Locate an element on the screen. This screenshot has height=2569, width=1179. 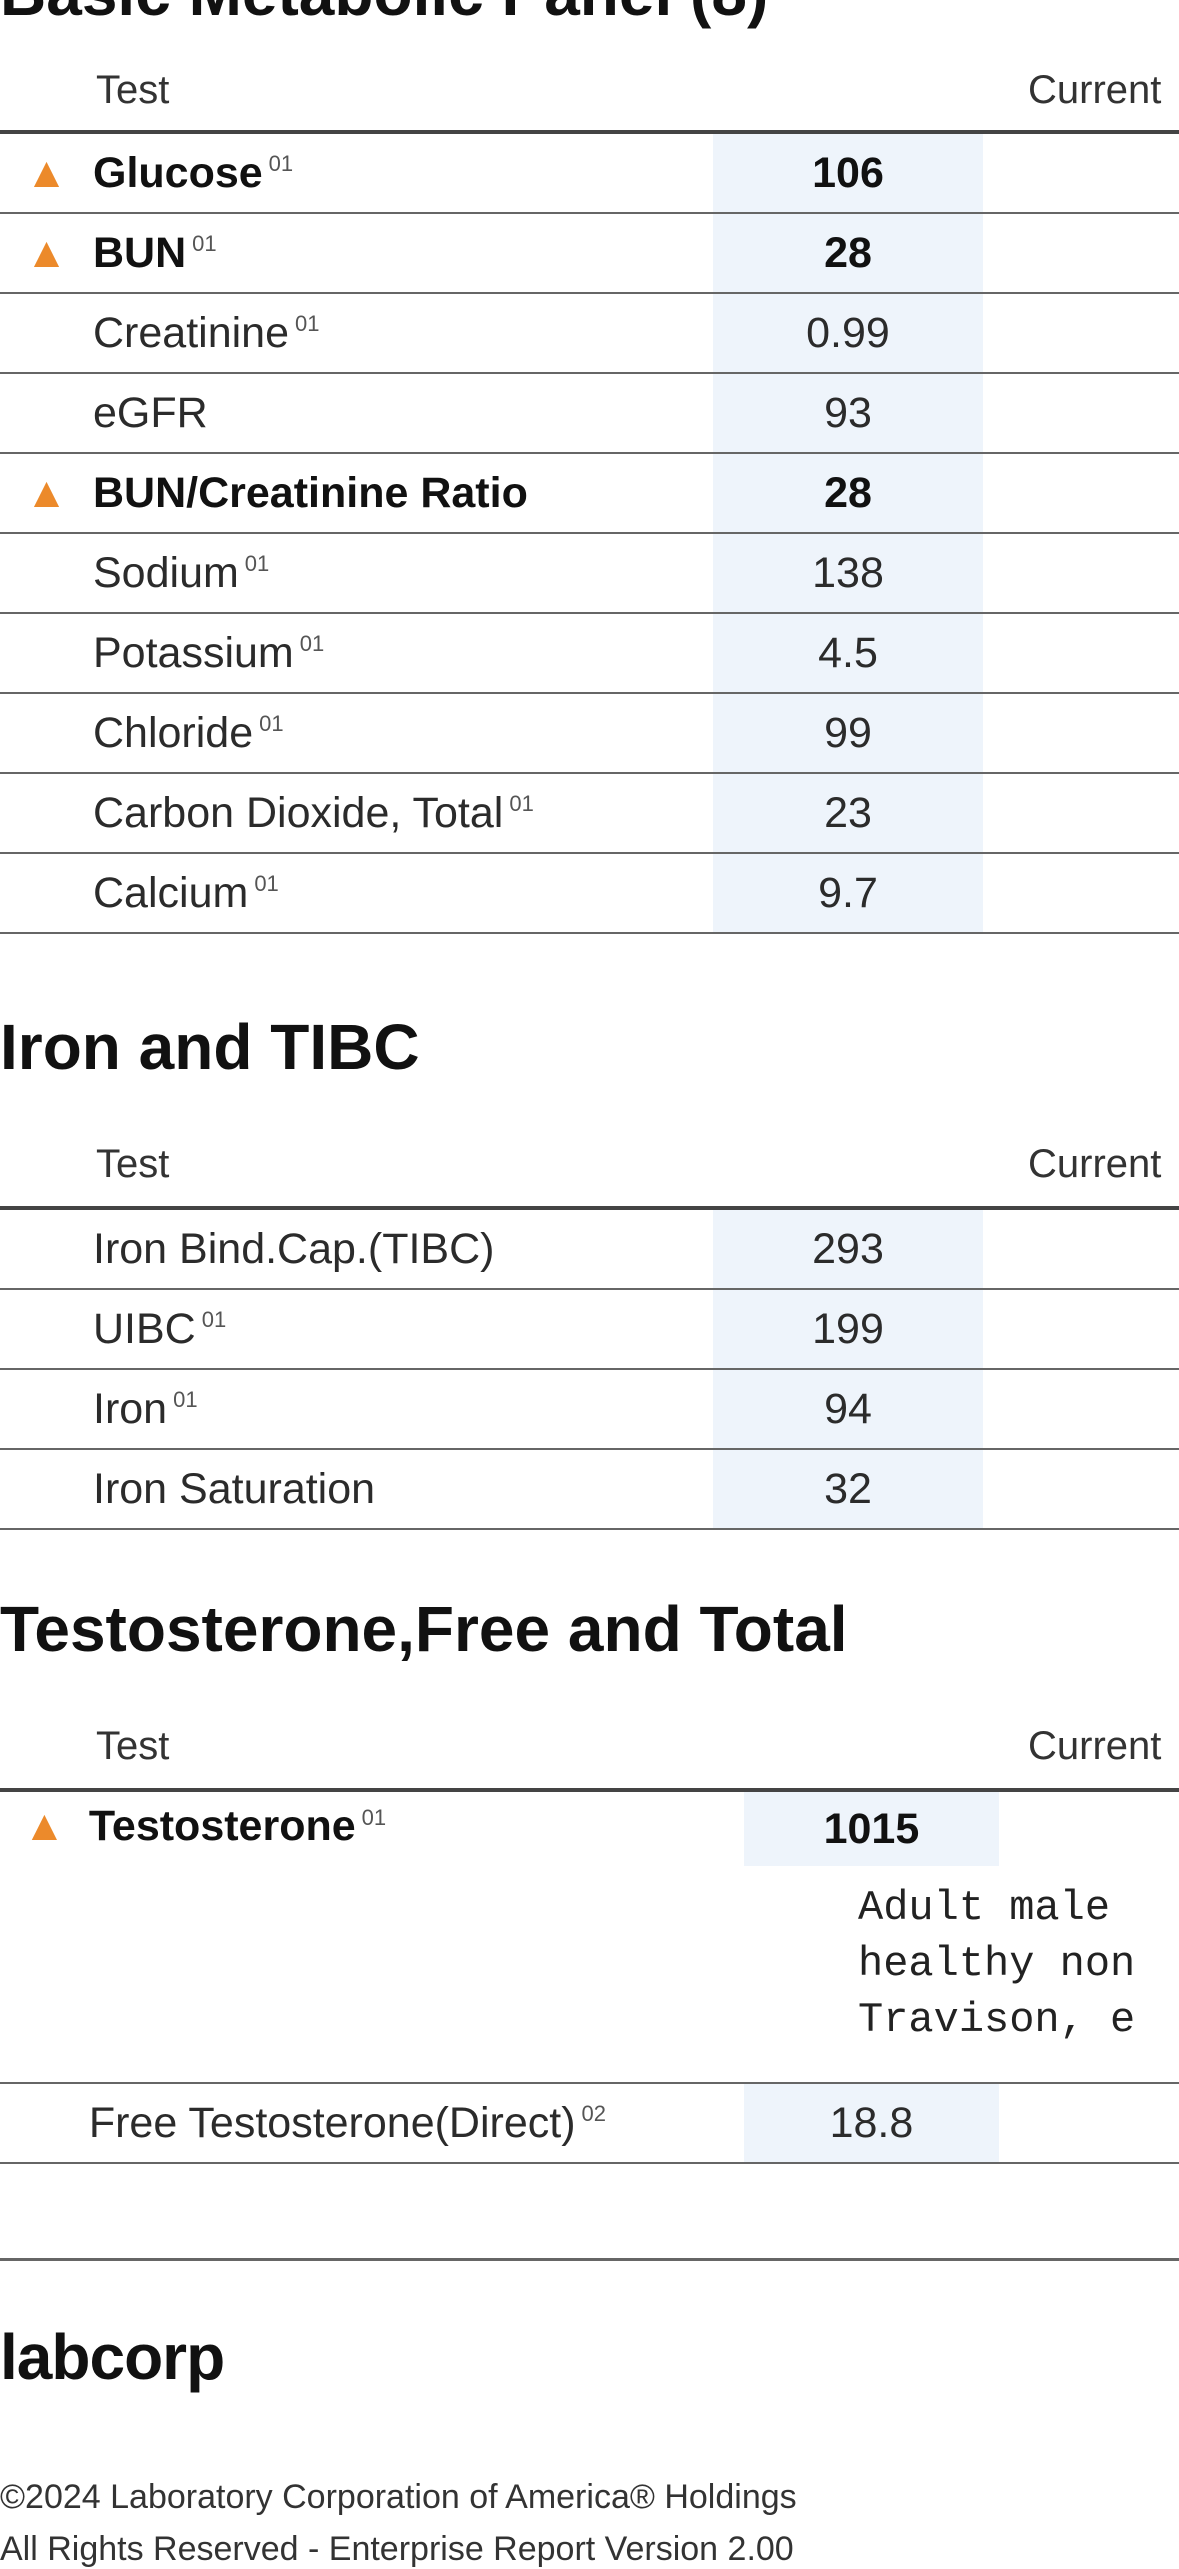
current-value: 9.7 is located at coordinates (848, 893).